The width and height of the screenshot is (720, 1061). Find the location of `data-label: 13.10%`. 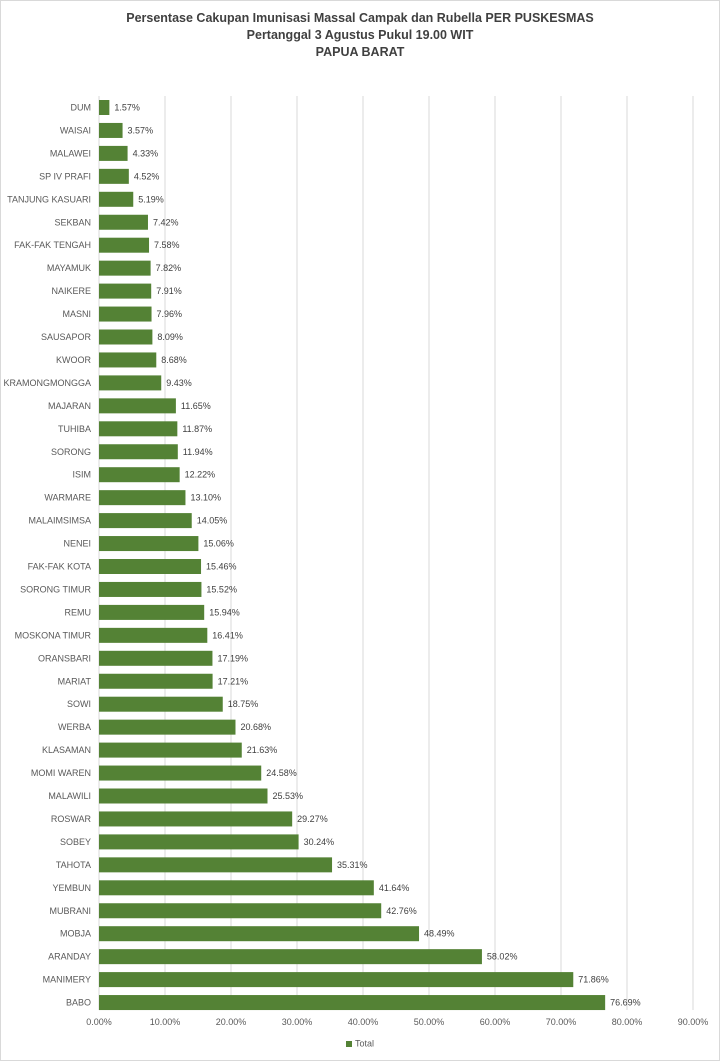

data-label: 13.10% is located at coordinates (205, 498).